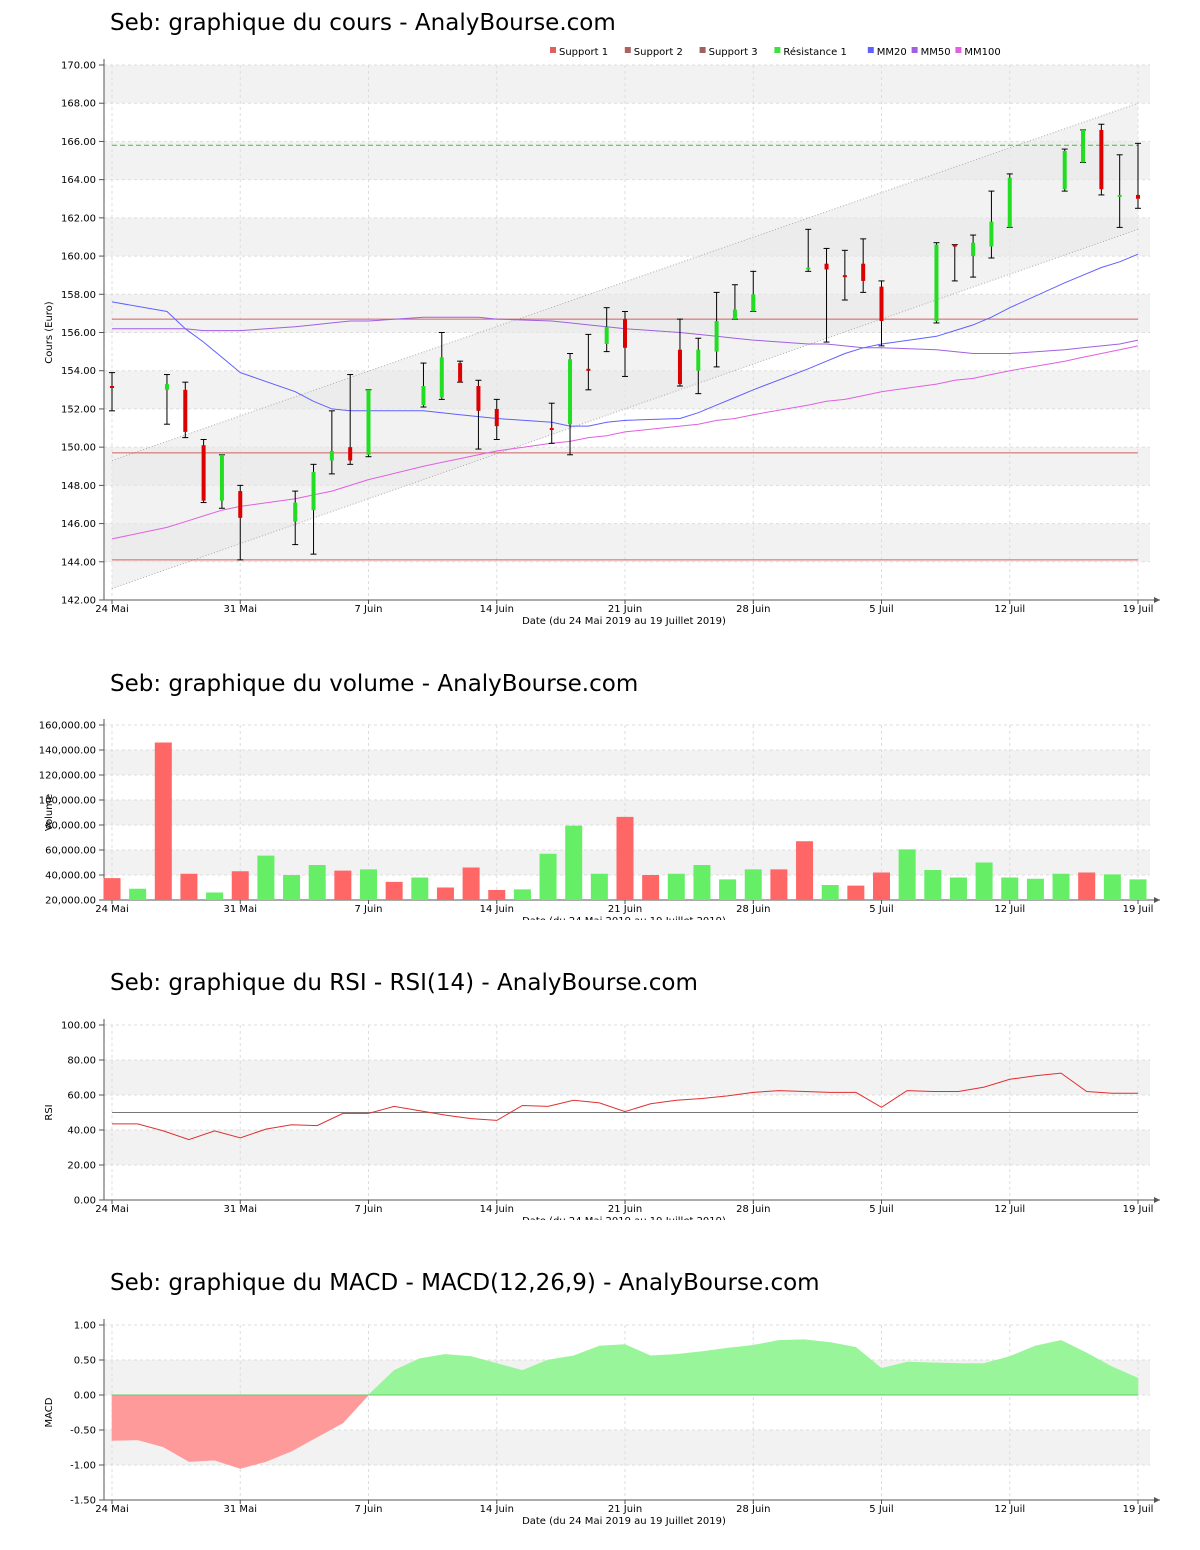  Describe the element at coordinates (67, 726) in the screenshot. I see `volume-y-tick-label: 160,000.00` at that location.